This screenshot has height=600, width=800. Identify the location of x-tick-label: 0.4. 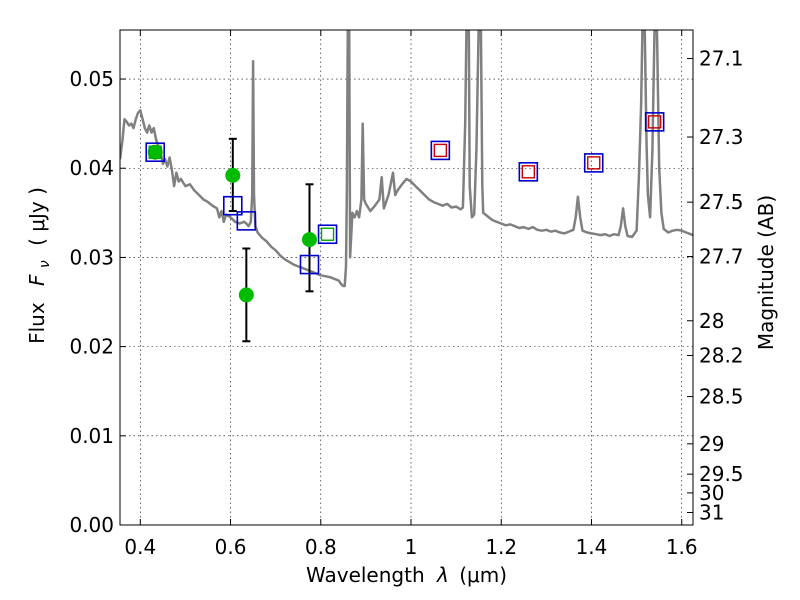
(140, 547).